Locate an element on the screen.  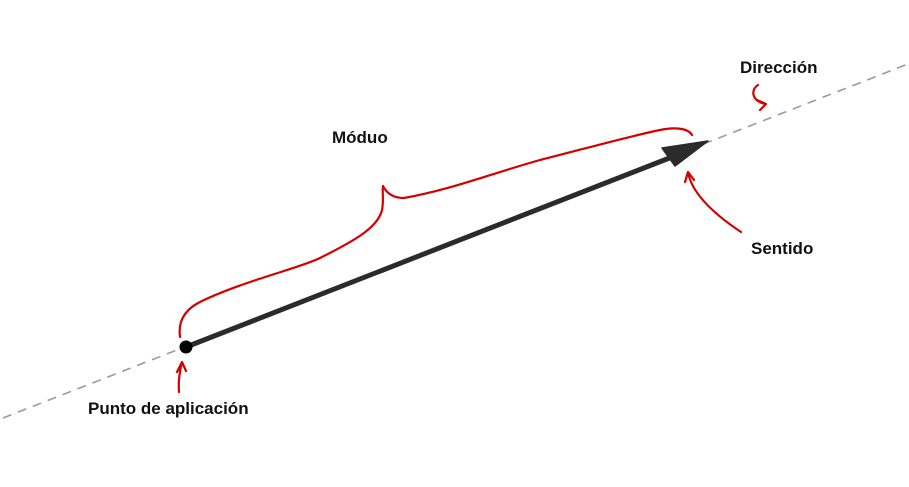
label-sentido: Sentido is located at coordinates (782, 248).